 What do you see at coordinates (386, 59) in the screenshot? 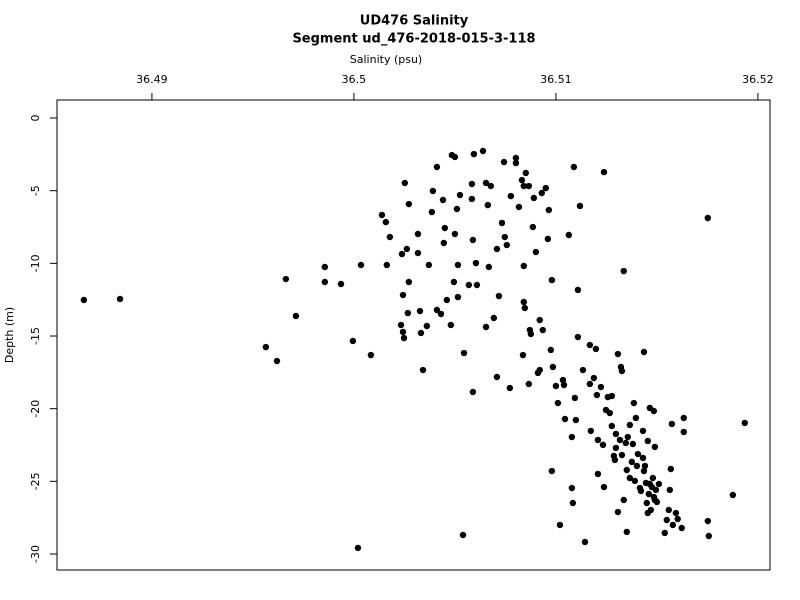
I see `x-axis-label: Salinity (psu)` at bounding box center [386, 59].